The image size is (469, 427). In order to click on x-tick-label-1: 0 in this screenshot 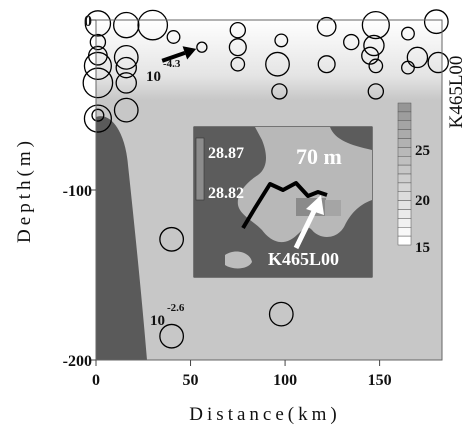, I will do `click(96, 380)`.